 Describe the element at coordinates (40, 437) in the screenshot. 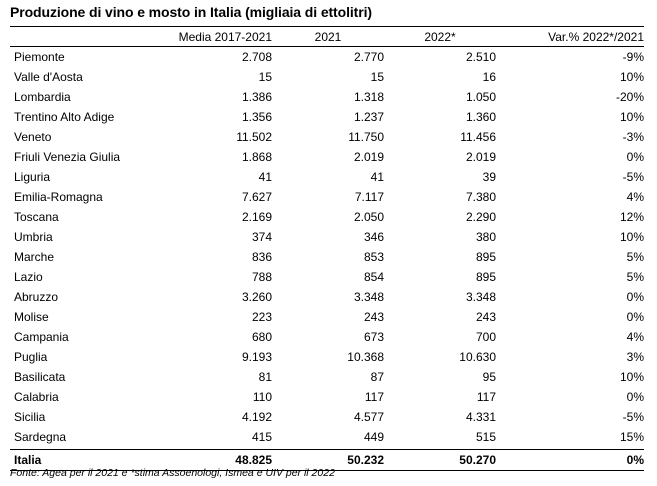

I see `cell-region: Sardegna` at that location.